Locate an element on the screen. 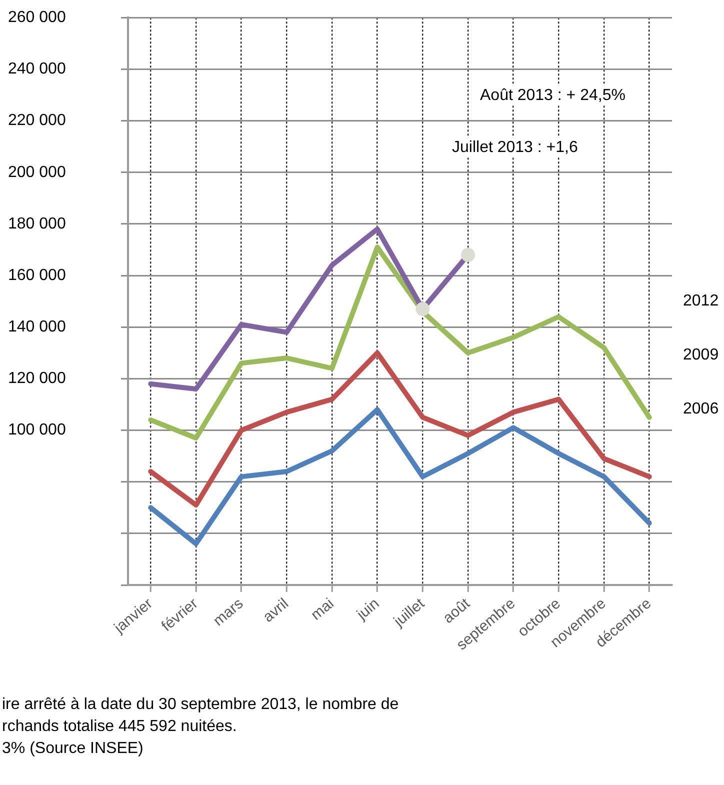 The width and height of the screenshot is (724, 785). text: ire arrêté à la date du 30 septembre 2013, le nombre de is located at coordinates (200, 705).